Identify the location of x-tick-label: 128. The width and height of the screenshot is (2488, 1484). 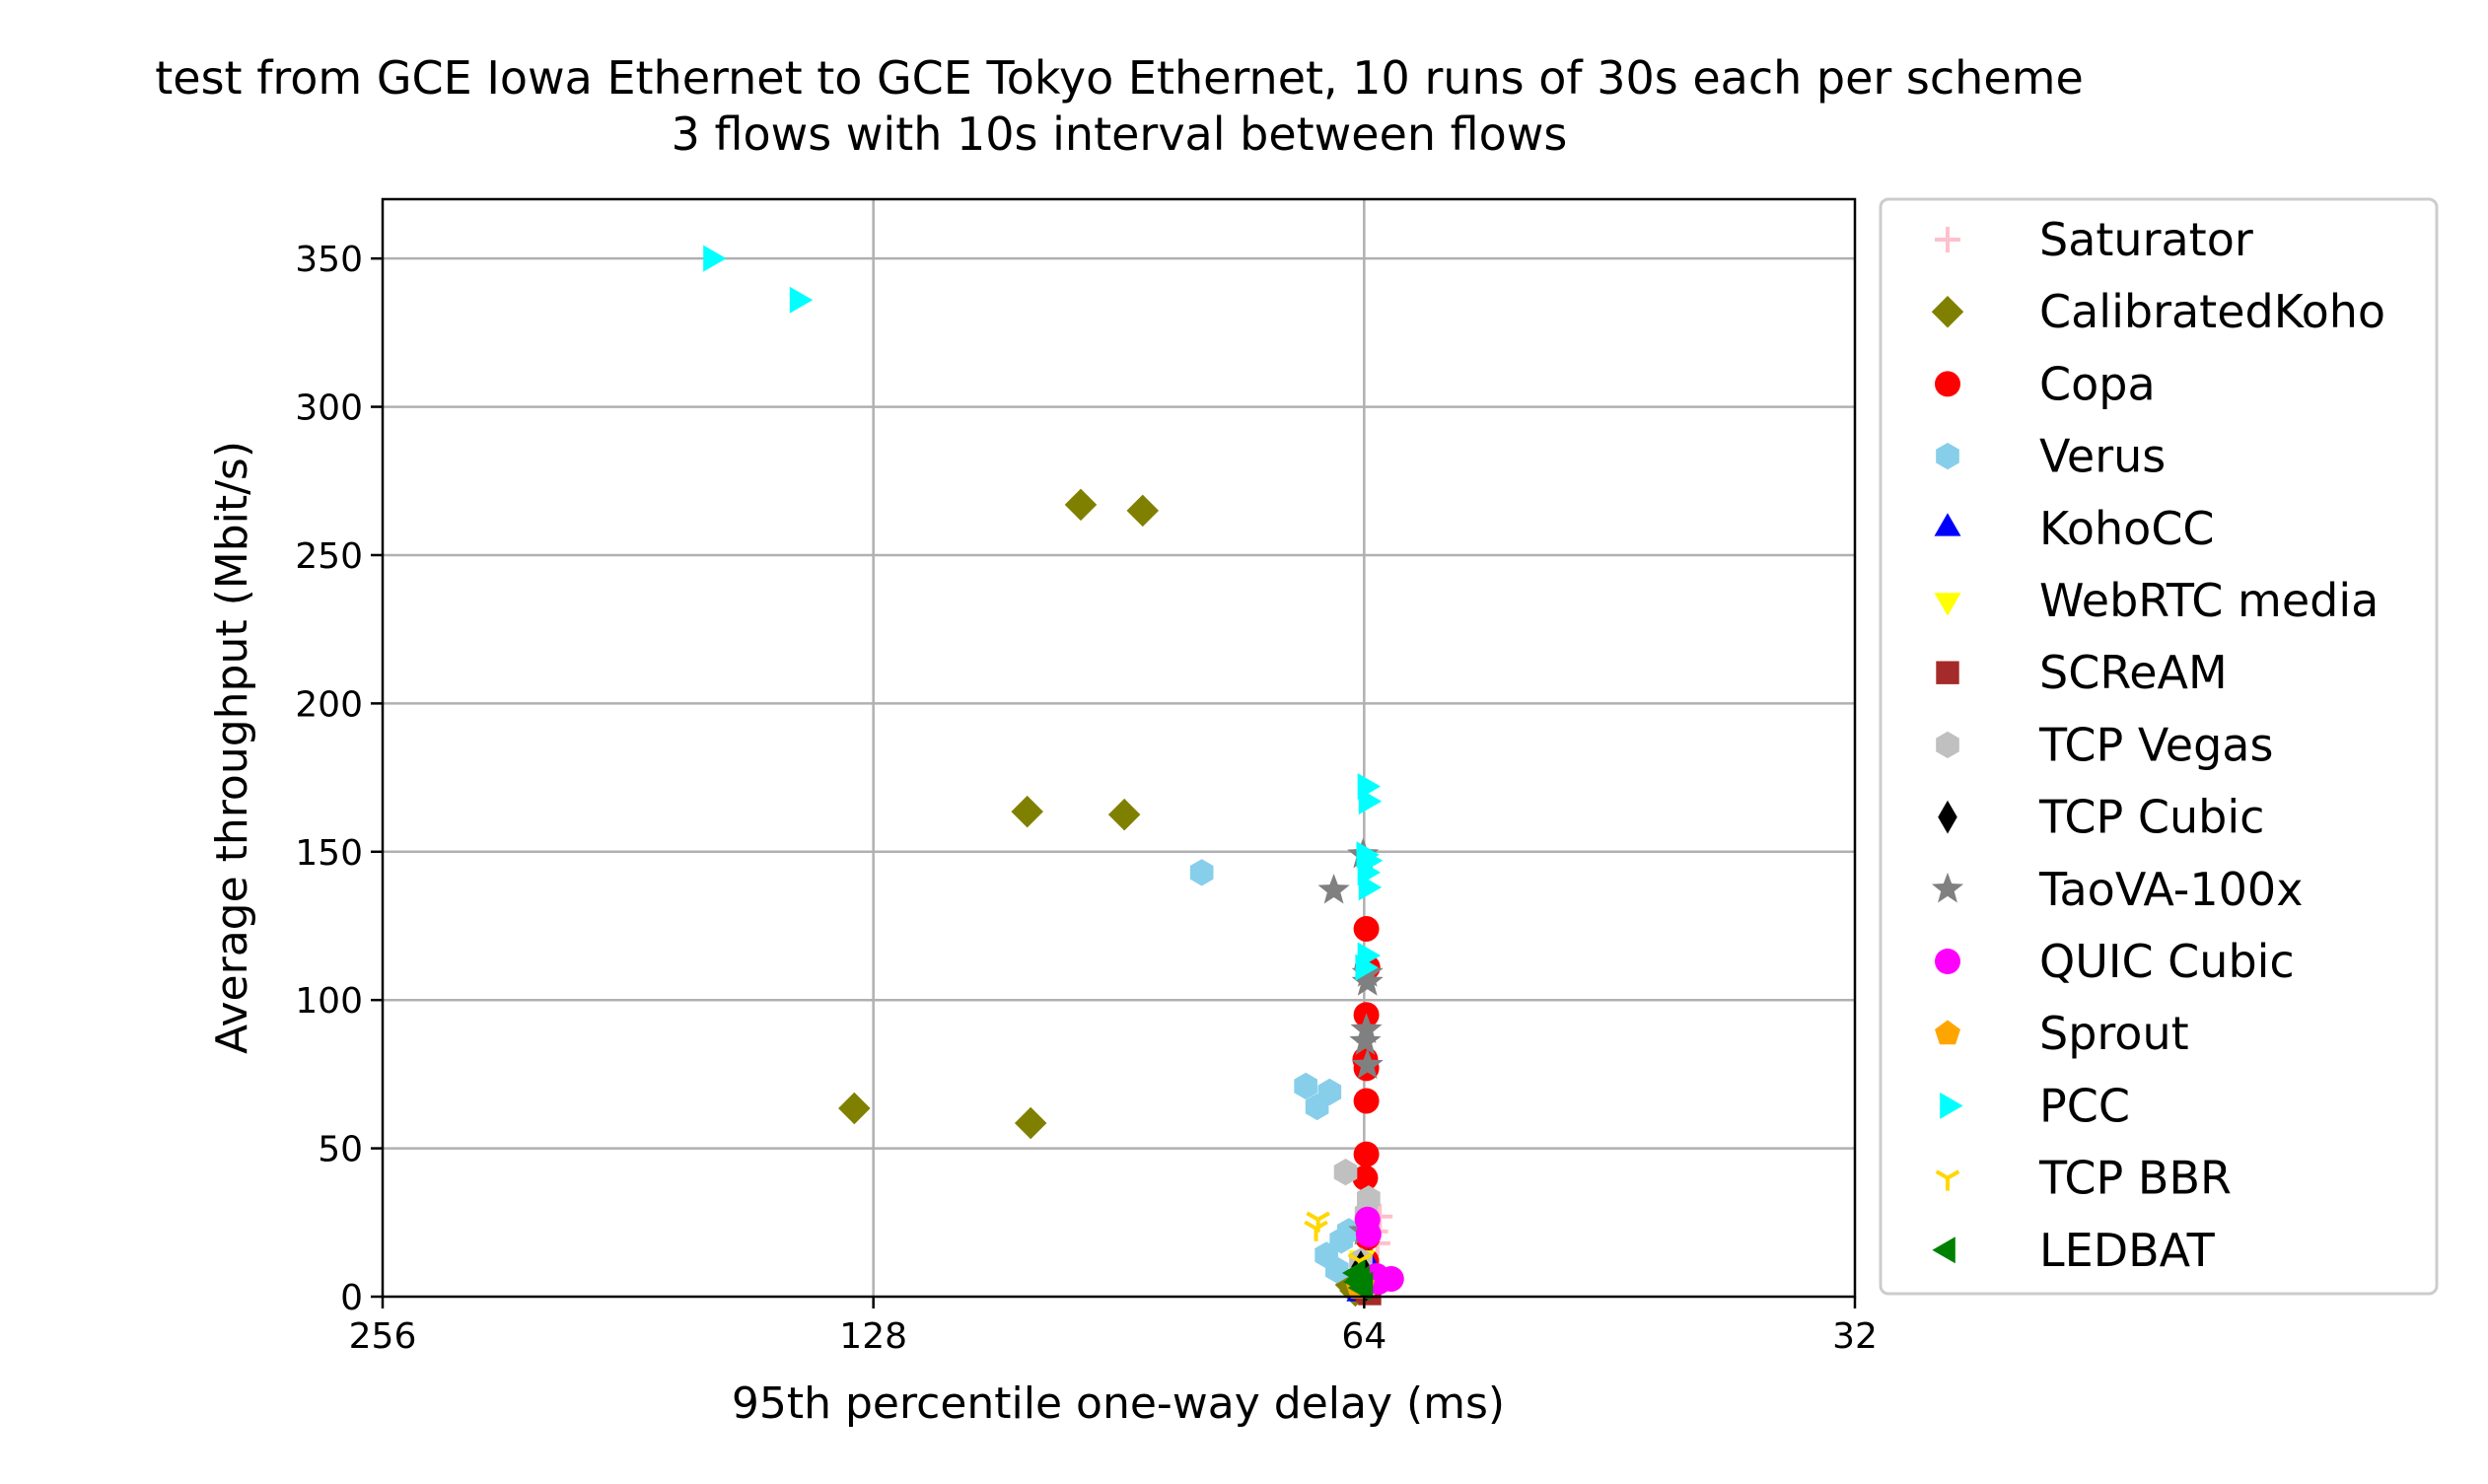
(873, 1336).